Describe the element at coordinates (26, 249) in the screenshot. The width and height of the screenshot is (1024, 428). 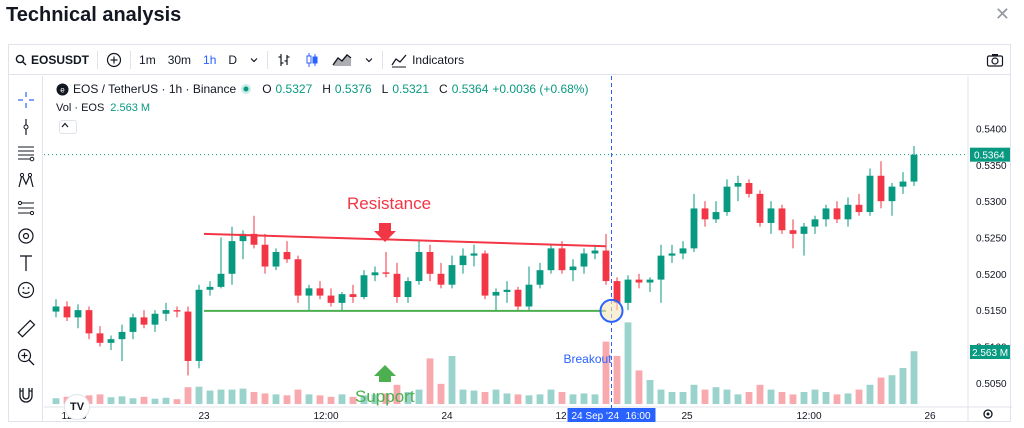
I see `drawing-toolbar` at that location.